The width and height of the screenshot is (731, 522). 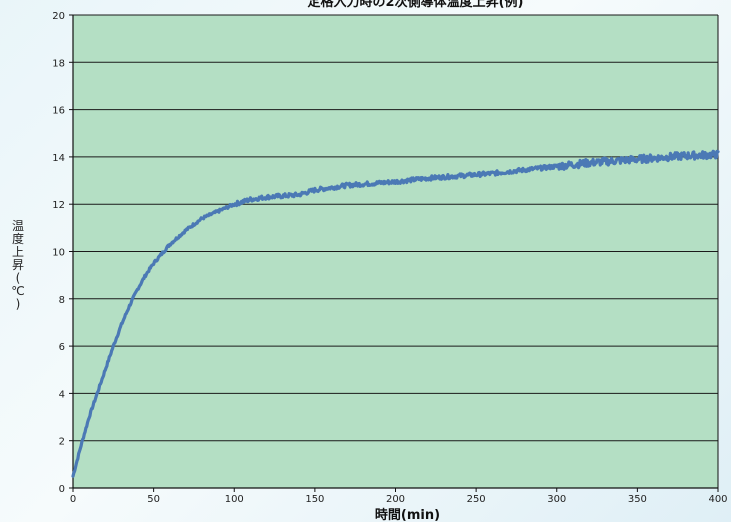 I want to click on x-tick-label: 400, so click(x=717, y=499).